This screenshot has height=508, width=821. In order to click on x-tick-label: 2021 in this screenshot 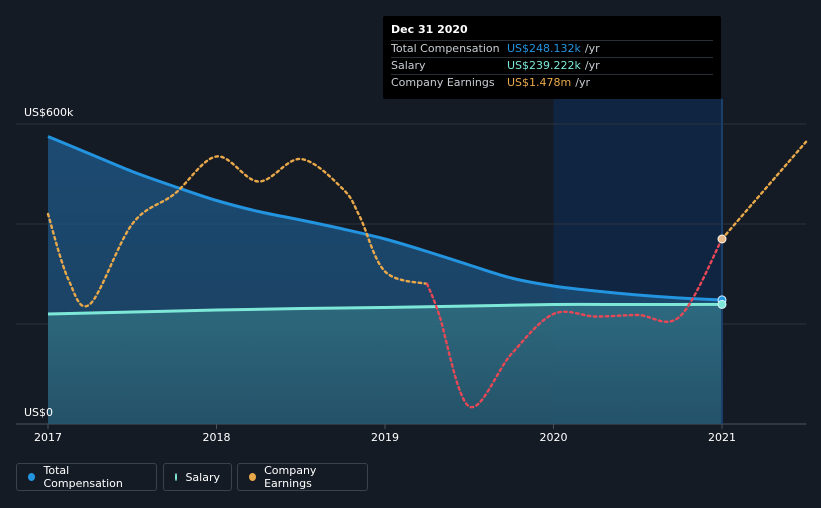, I will do `click(722, 437)`.